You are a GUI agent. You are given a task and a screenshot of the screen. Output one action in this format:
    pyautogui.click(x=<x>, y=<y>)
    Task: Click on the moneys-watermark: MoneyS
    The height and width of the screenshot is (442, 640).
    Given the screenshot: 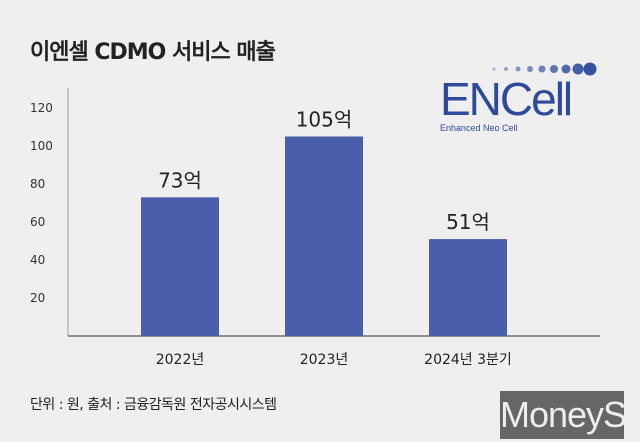 What is the action you would take?
    pyautogui.click(x=563, y=415)
    